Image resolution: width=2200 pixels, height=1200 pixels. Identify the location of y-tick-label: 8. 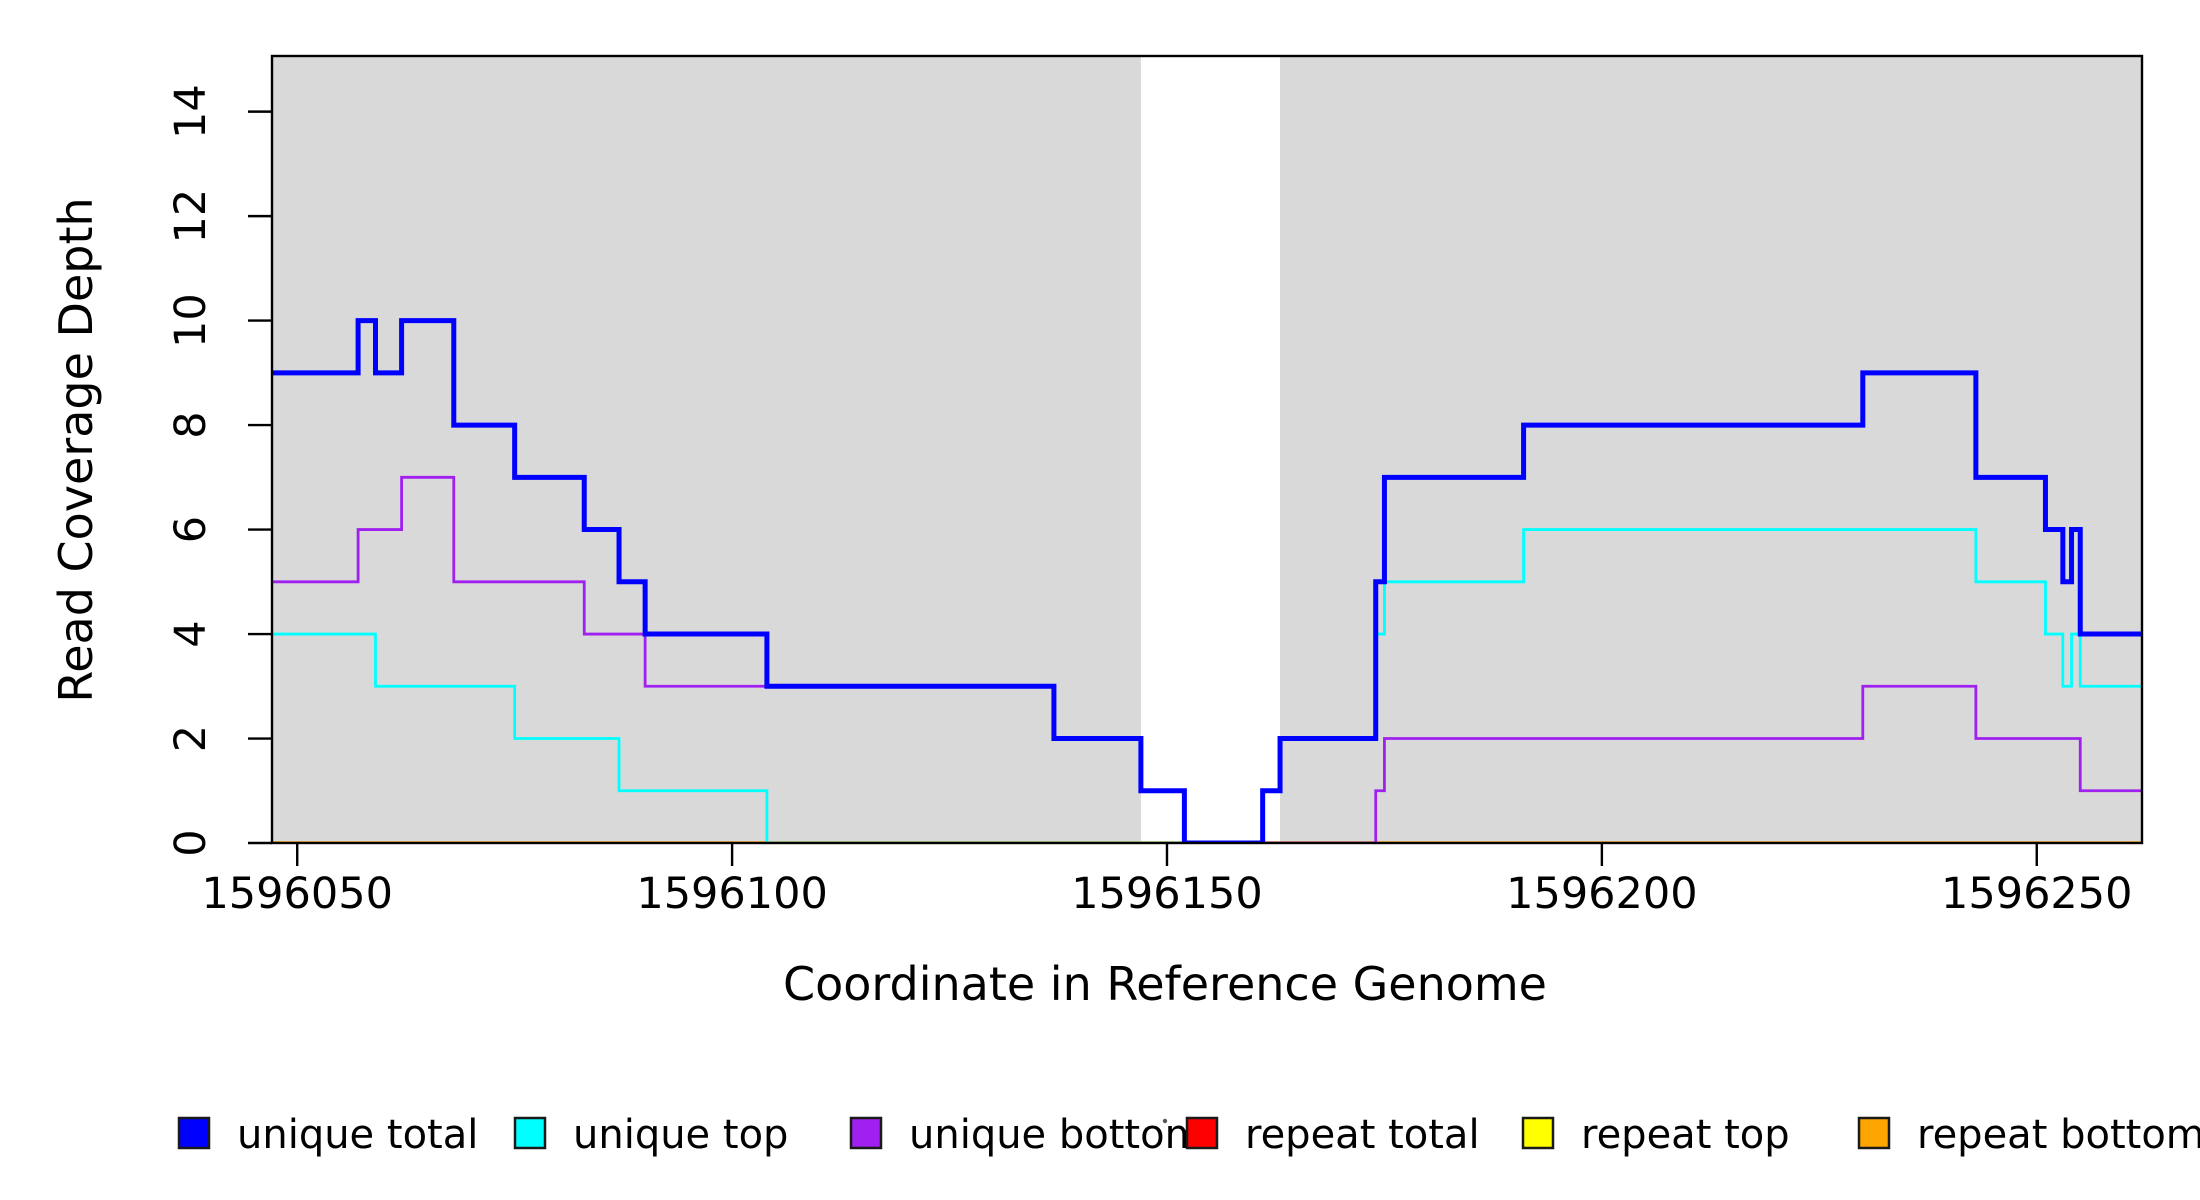
(191, 424).